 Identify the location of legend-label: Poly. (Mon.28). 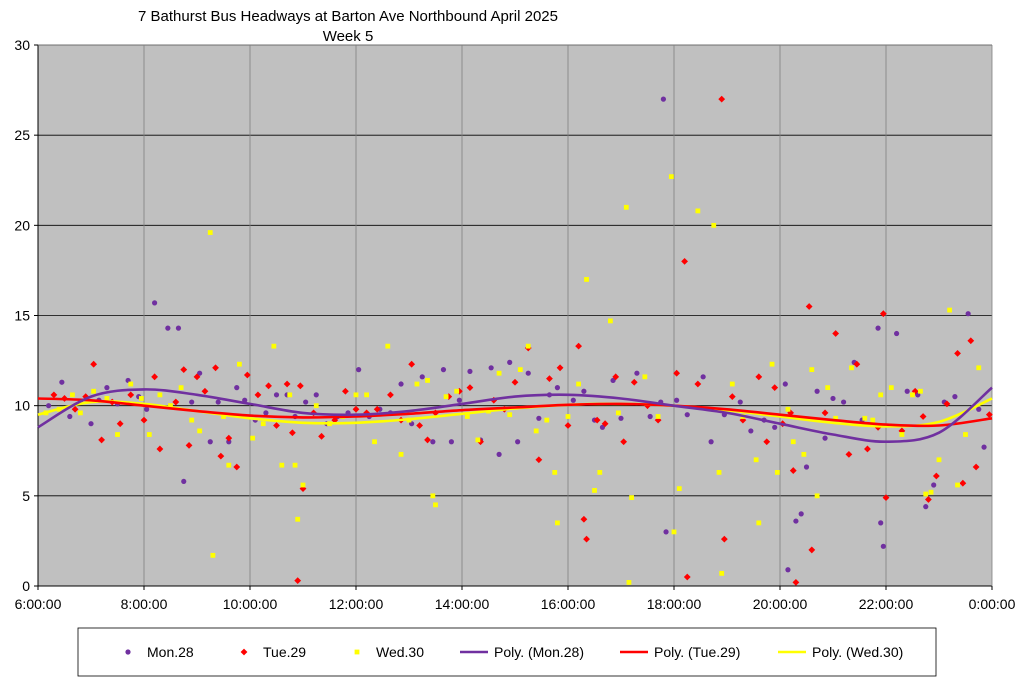
(539, 652).